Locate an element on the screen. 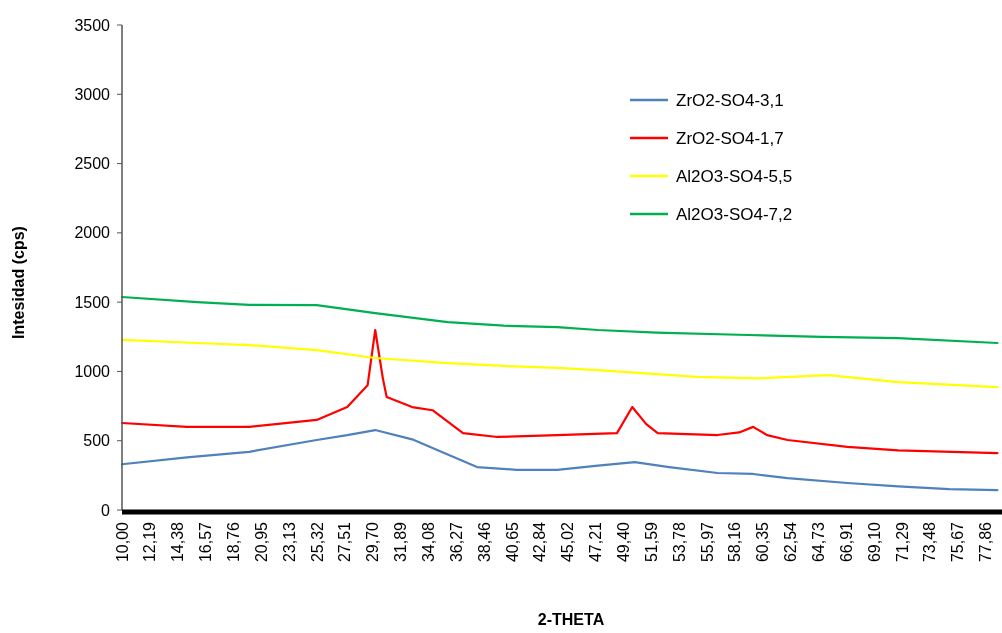 The height and width of the screenshot is (633, 1002). y-tick-label: 0 is located at coordinates (106, 510).